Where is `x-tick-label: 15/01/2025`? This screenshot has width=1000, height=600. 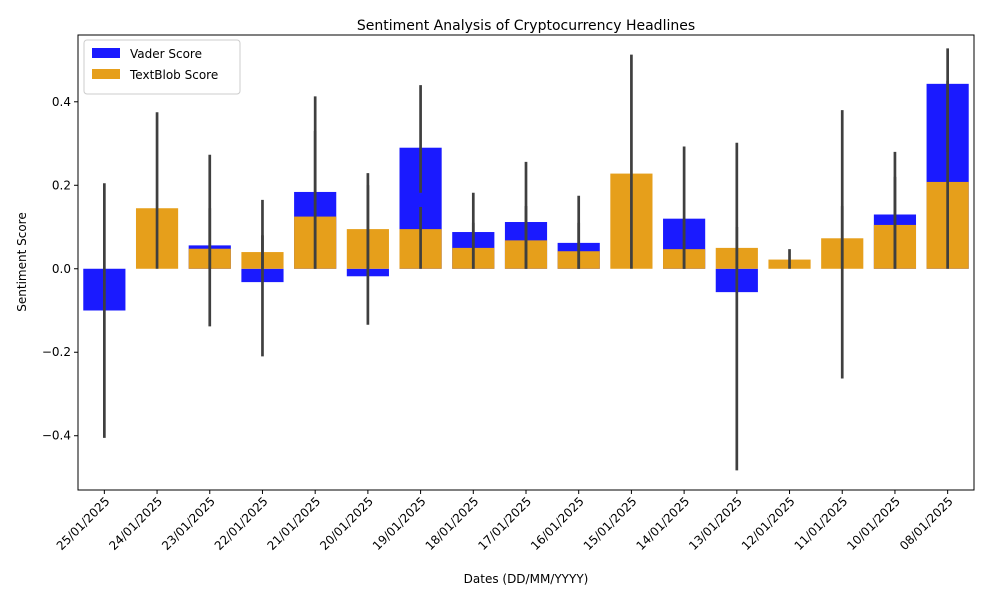 x-tick-label: 15/01/2025 is located at coordinates (610, 523).